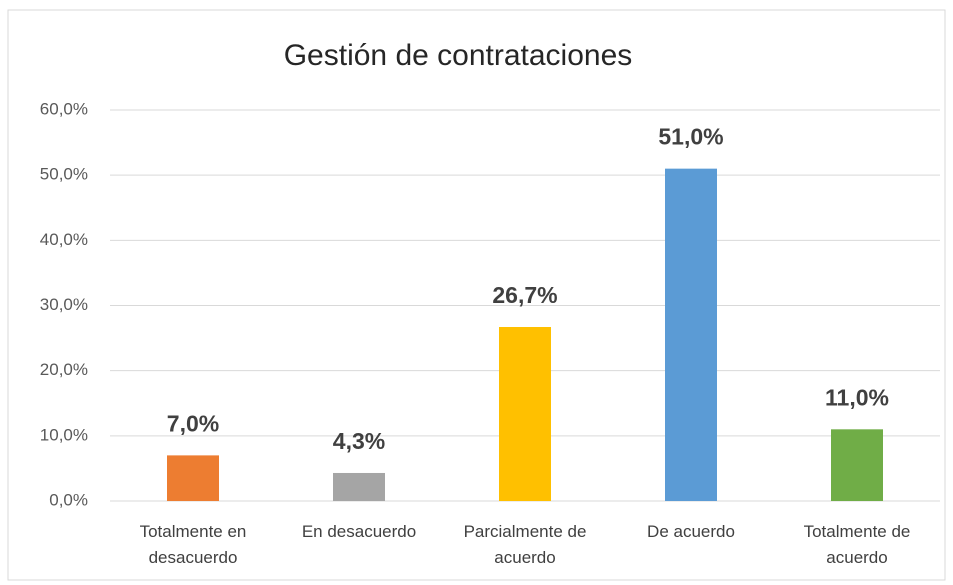  I want to click on x-tick-label: En desacuerdo, so click(359, 531).